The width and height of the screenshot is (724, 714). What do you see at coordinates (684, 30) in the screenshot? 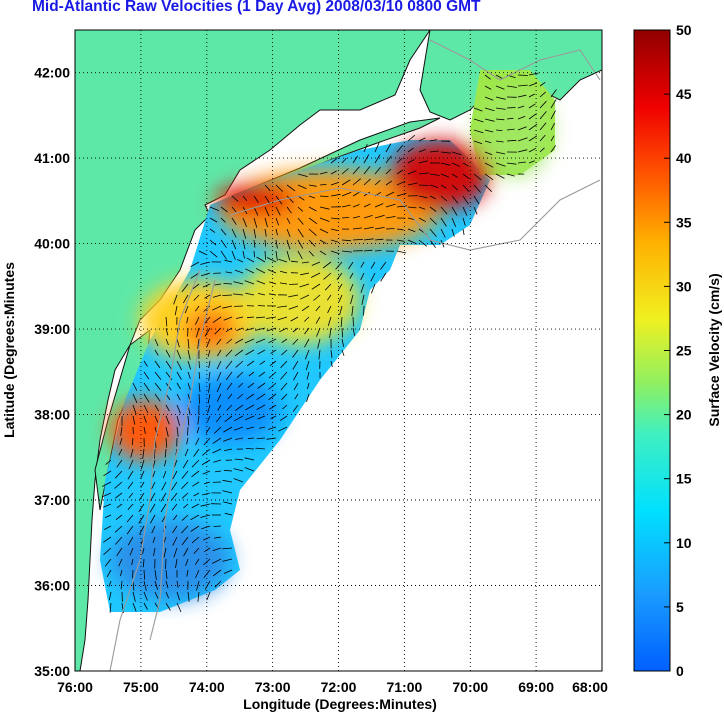
I see `colorbar-tick: 50` at bounding box center [684, 30].